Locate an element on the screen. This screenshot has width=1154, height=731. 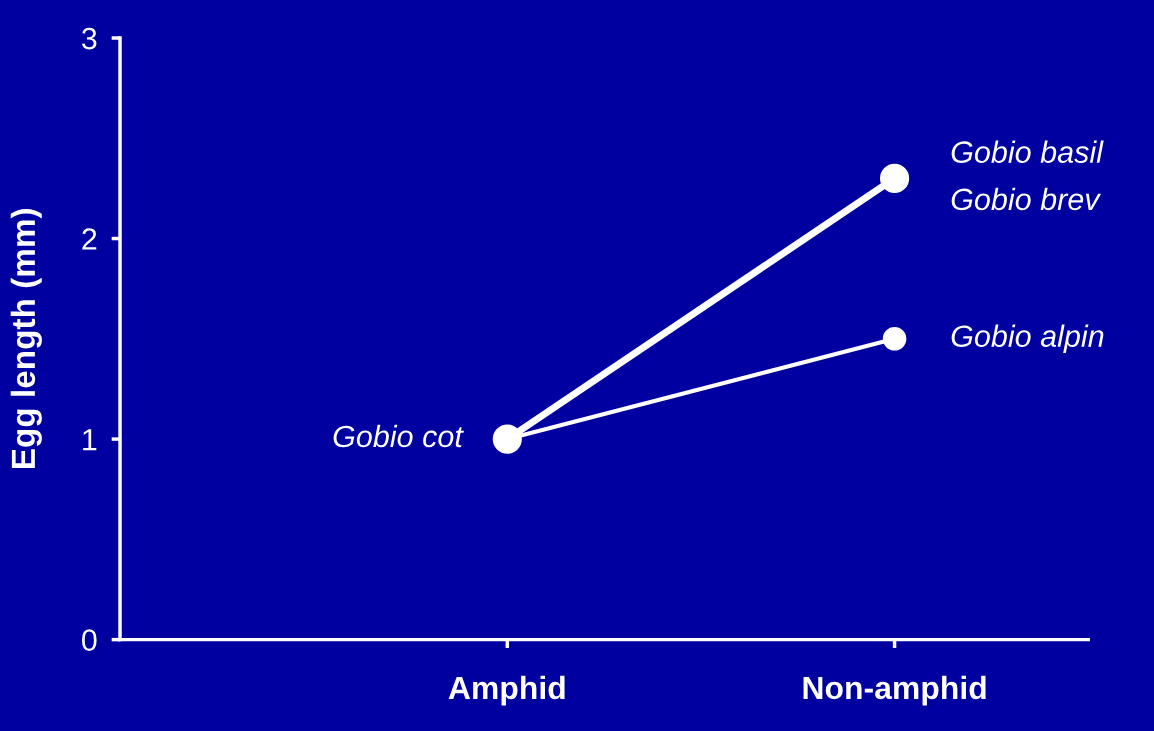
annotation: Gobio alpin is located at coordinates (1027, 339).